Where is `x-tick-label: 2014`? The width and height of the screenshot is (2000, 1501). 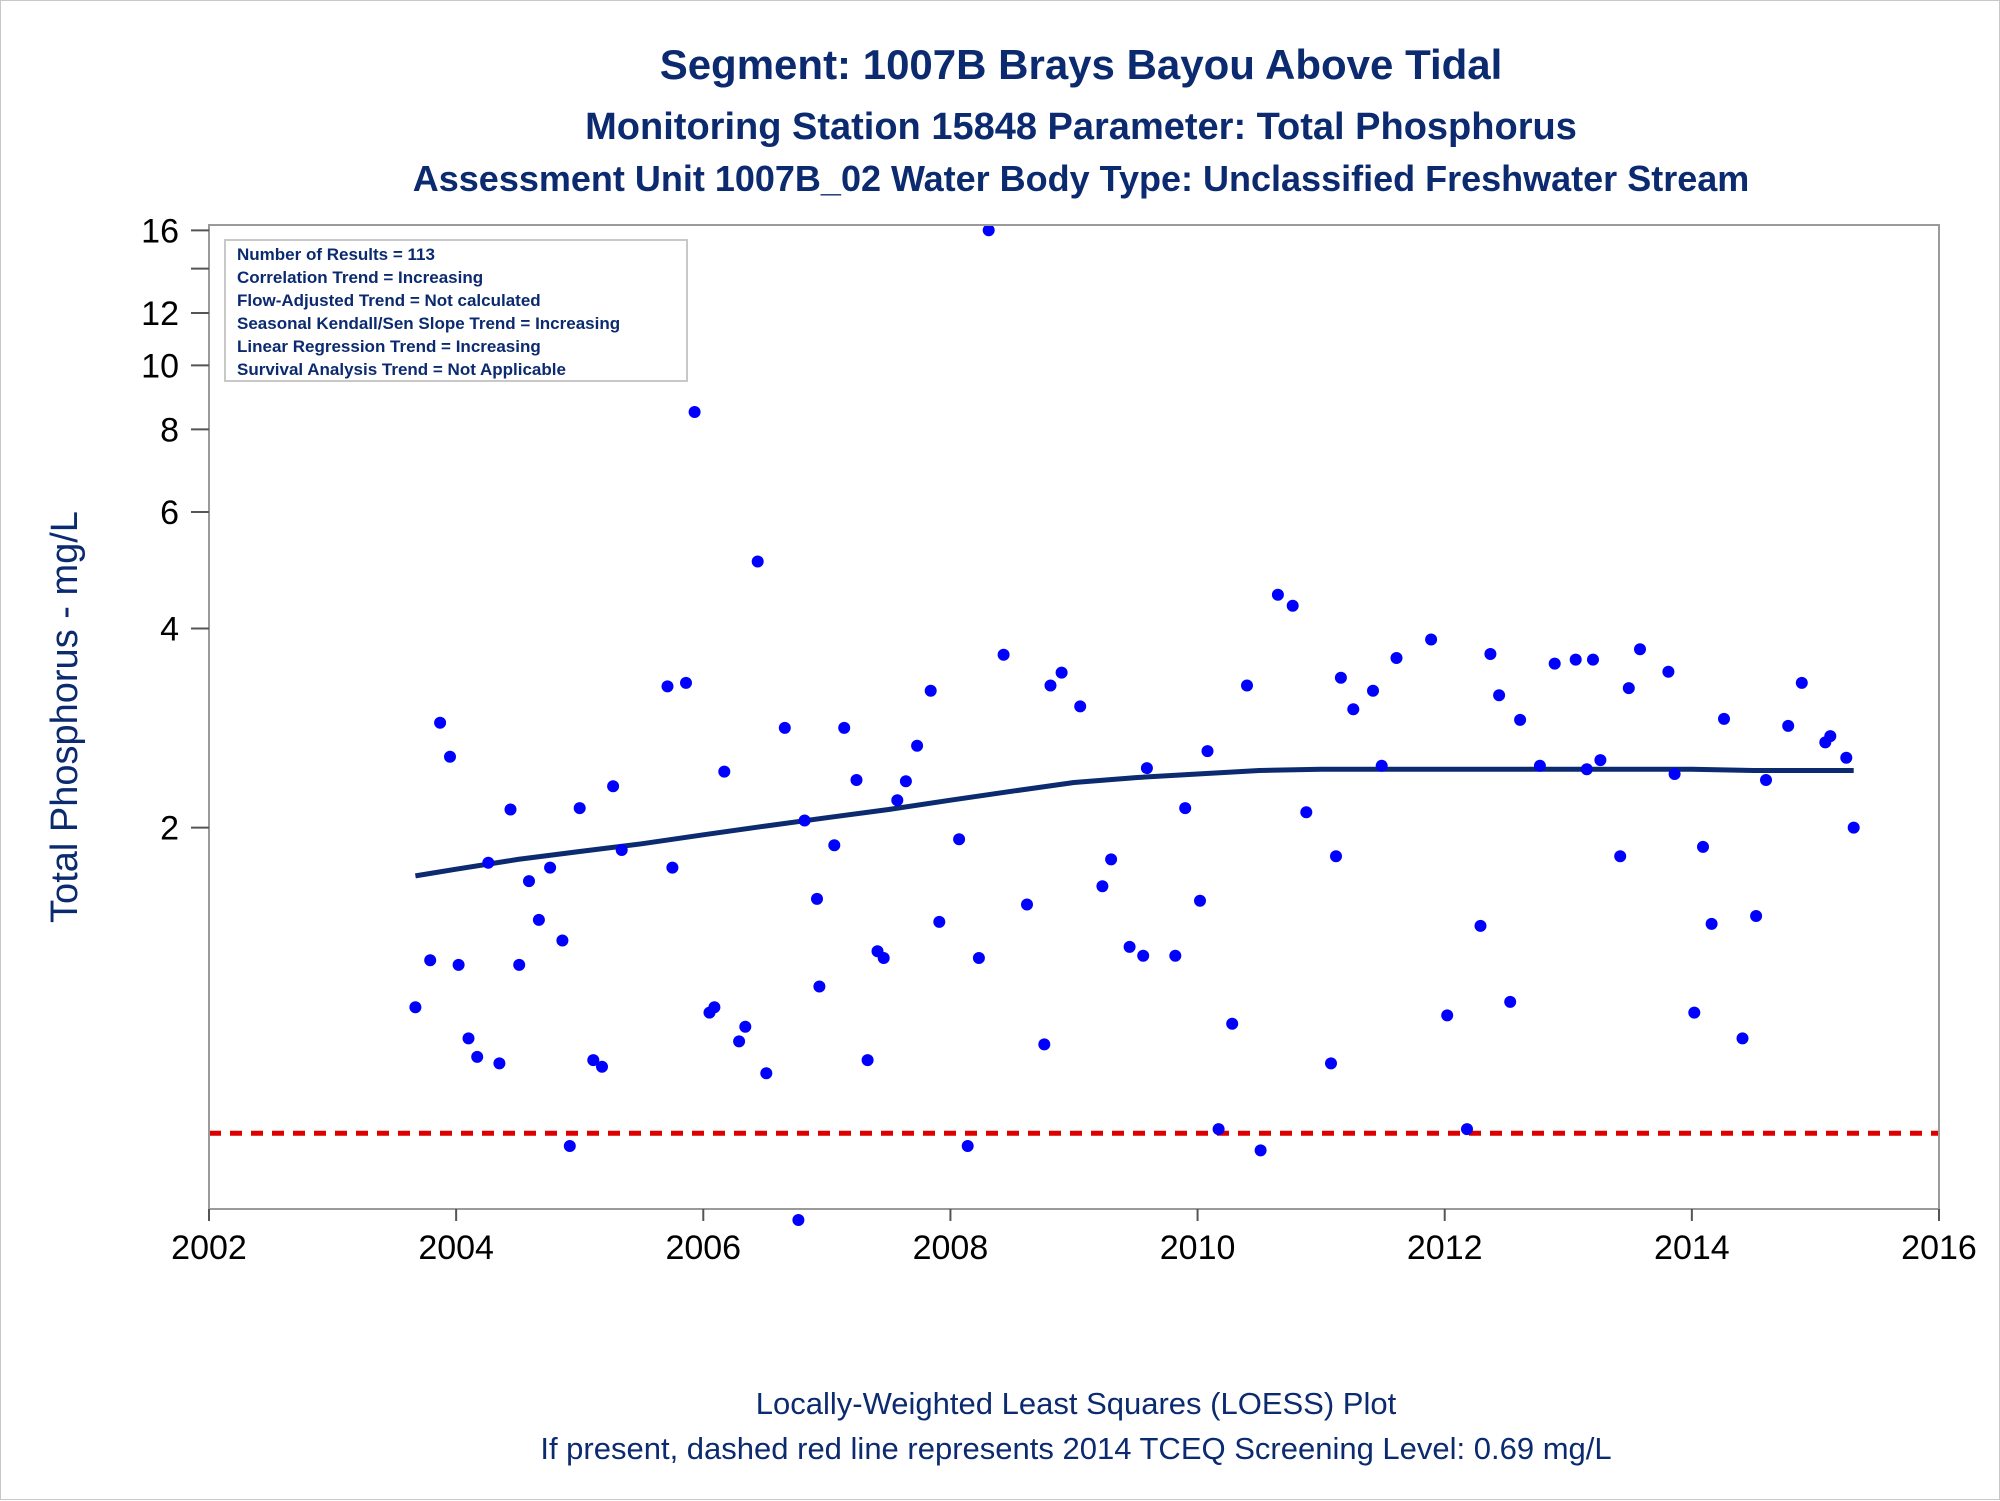
x-tick-label: 2014 is located at coordinates (1692, 1248).